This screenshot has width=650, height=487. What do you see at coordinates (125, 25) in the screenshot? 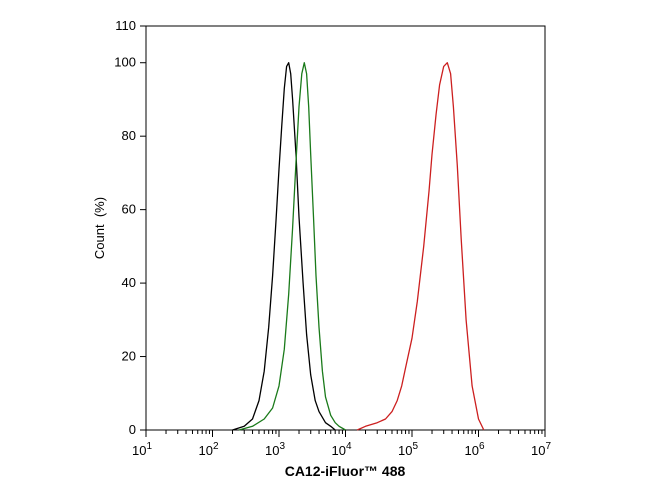
I see `y-tick-label: 110` at bounding box center [125, 25].